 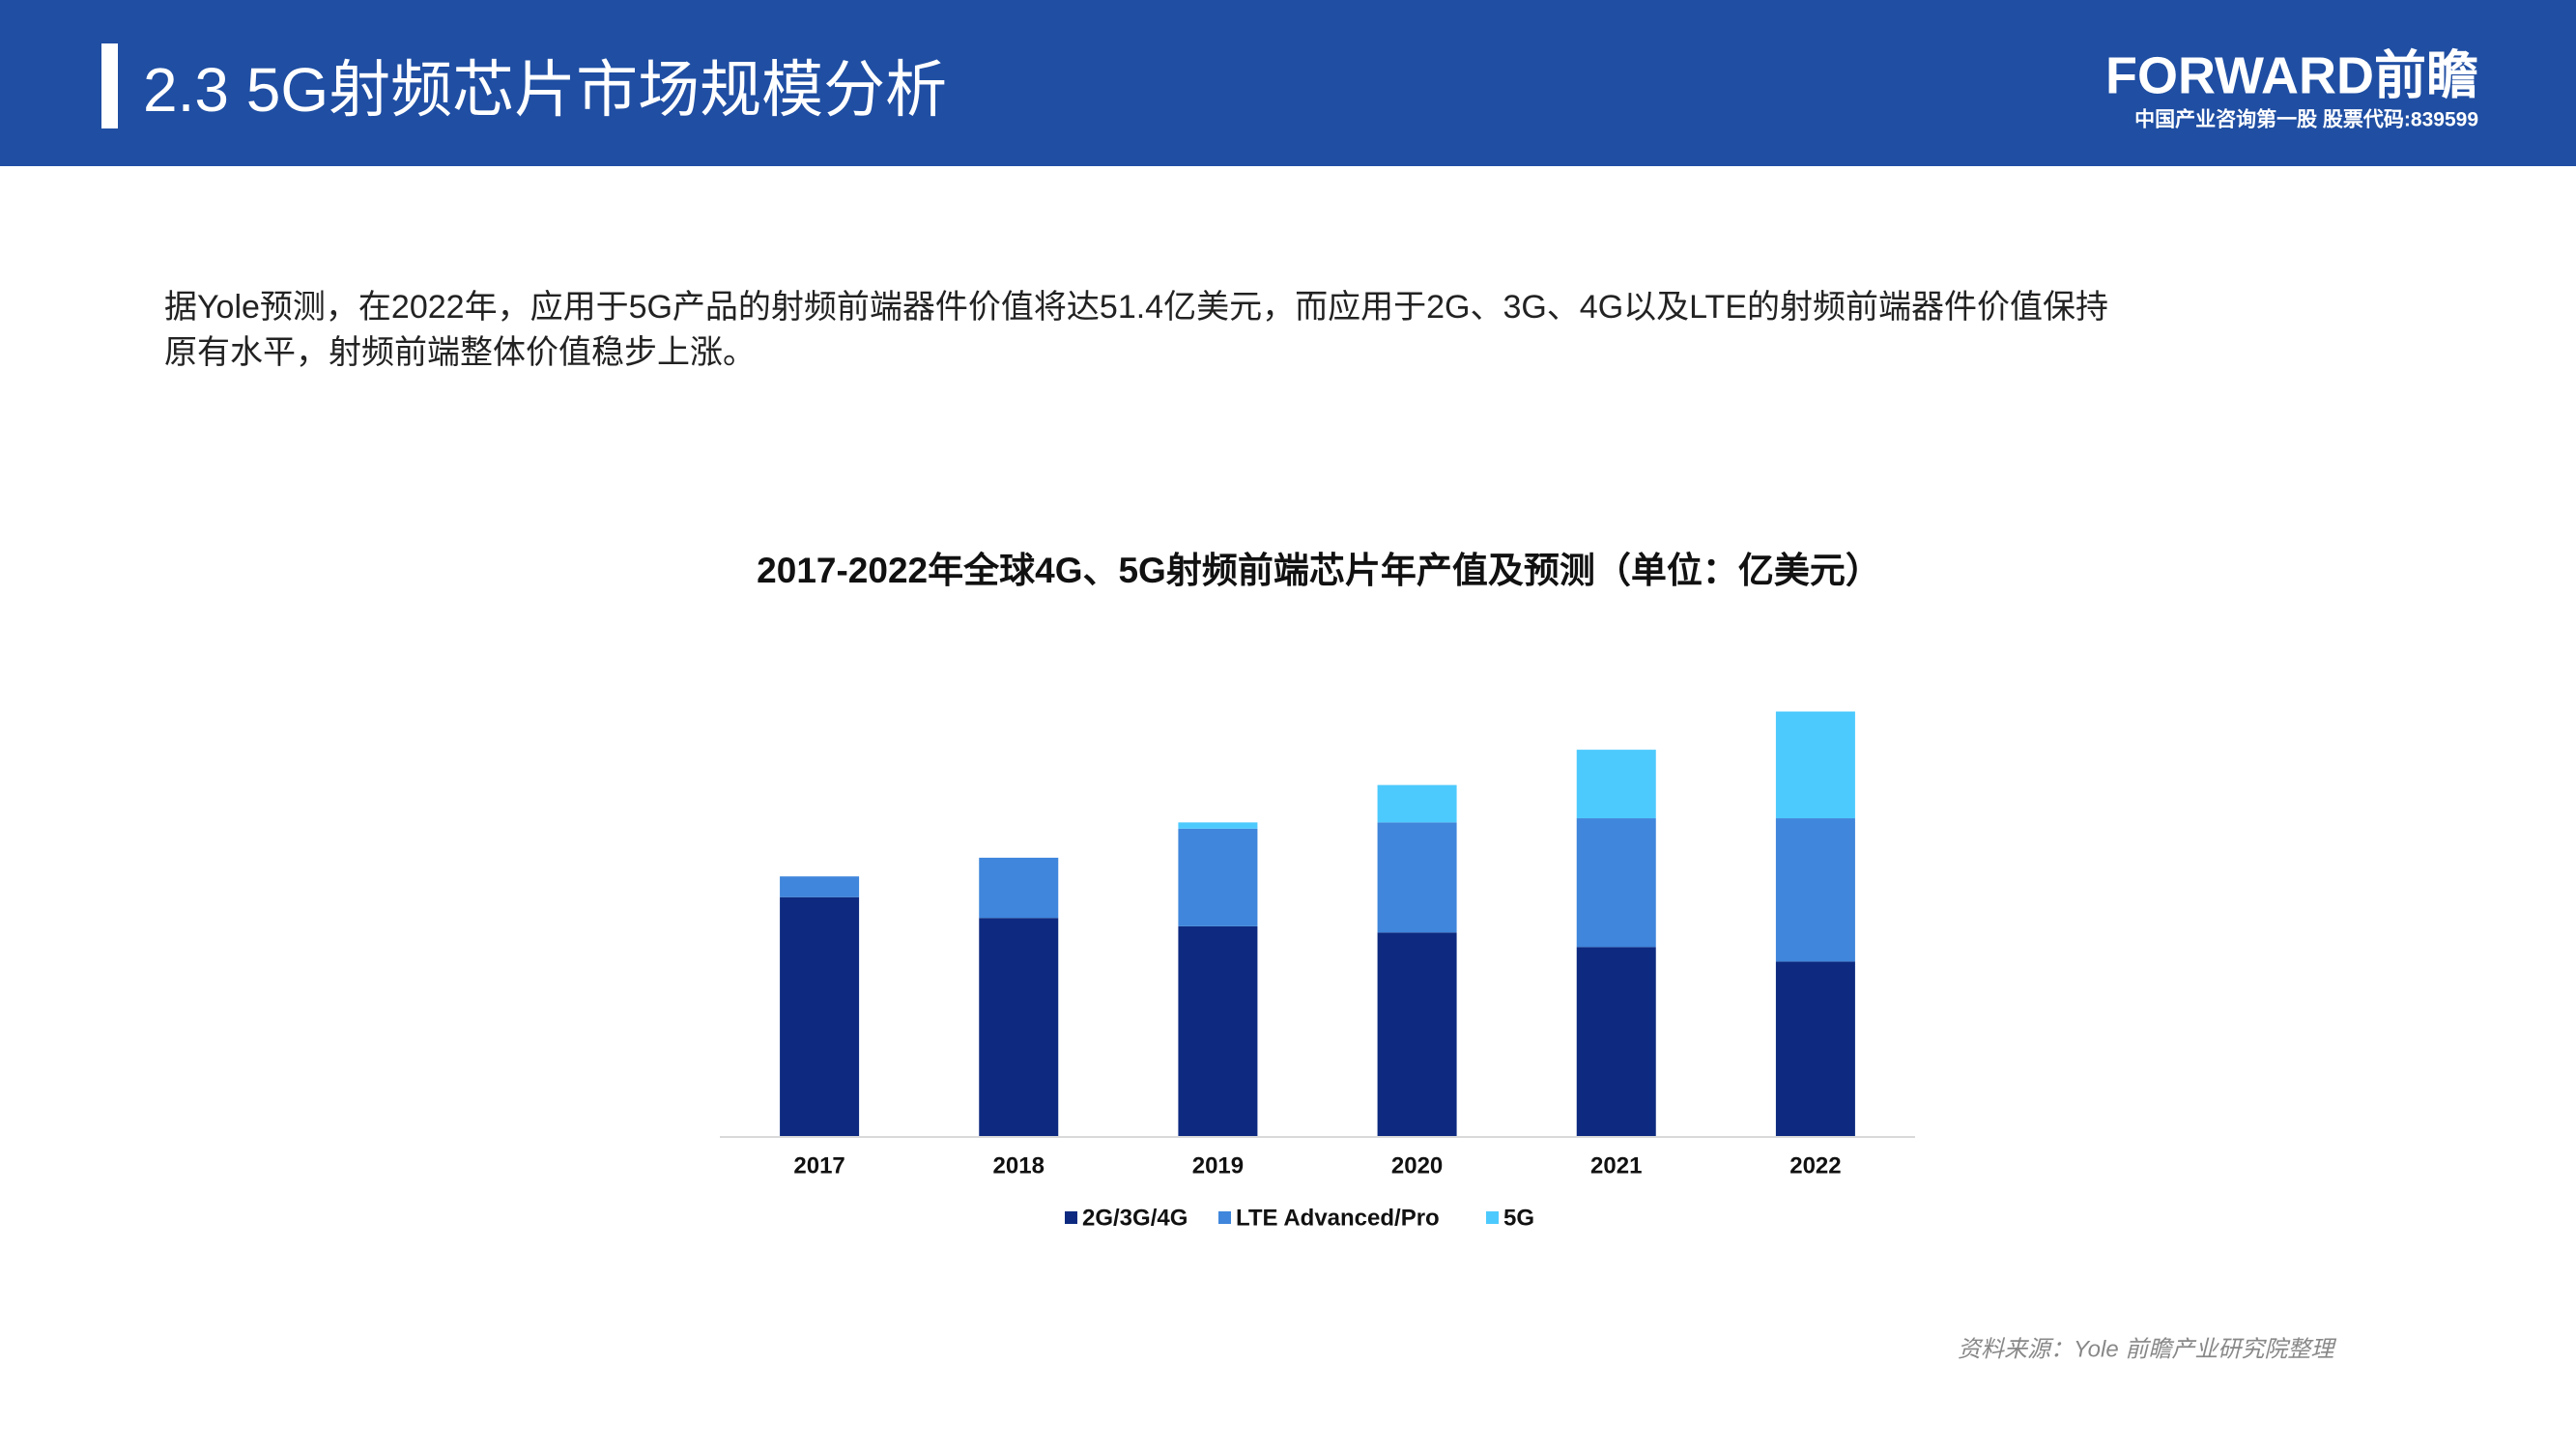 I want to click on legend-label: 5G, so click(x=1519, y=1218).